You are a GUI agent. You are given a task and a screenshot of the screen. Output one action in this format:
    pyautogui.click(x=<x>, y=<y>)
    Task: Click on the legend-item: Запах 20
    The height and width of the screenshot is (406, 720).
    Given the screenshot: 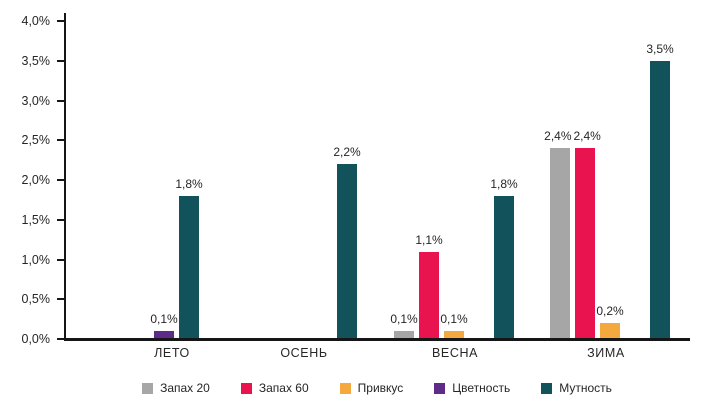 What is the action you would take?
    pyautogui.click(x=176, y=388)
    